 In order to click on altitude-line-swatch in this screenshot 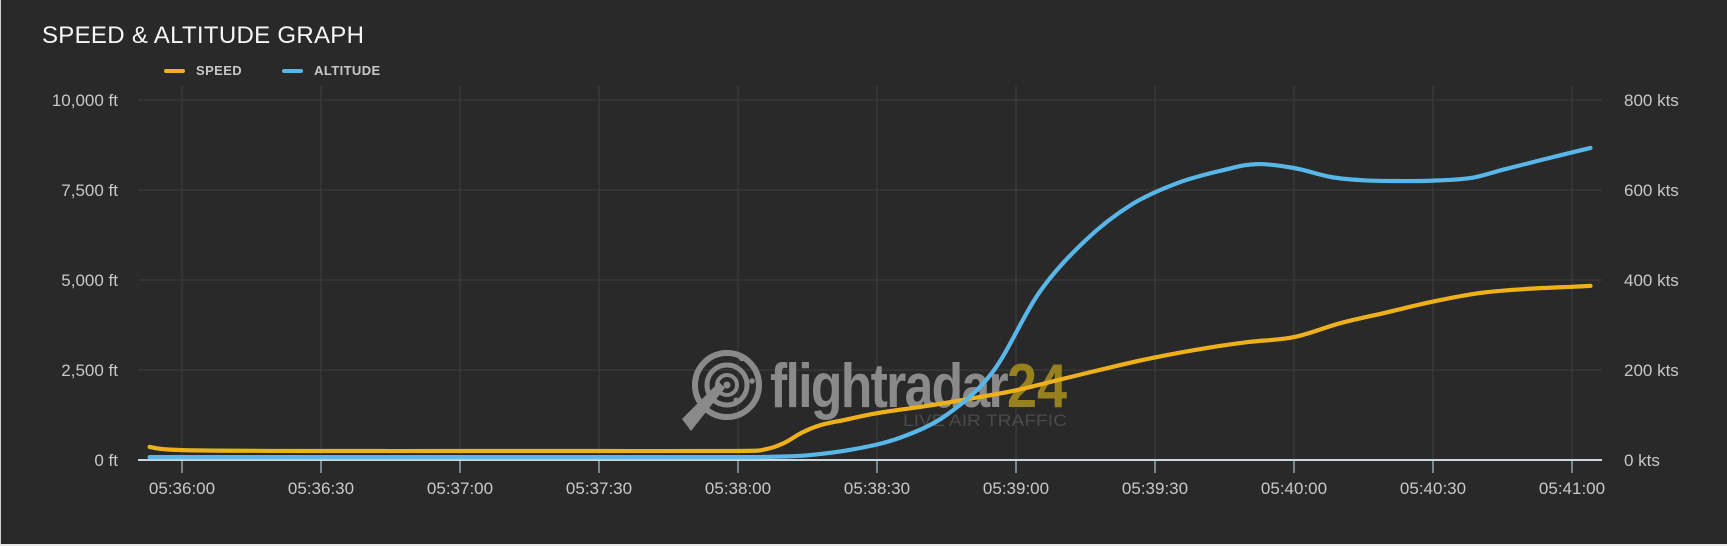, I will do `click(293, 70)`.